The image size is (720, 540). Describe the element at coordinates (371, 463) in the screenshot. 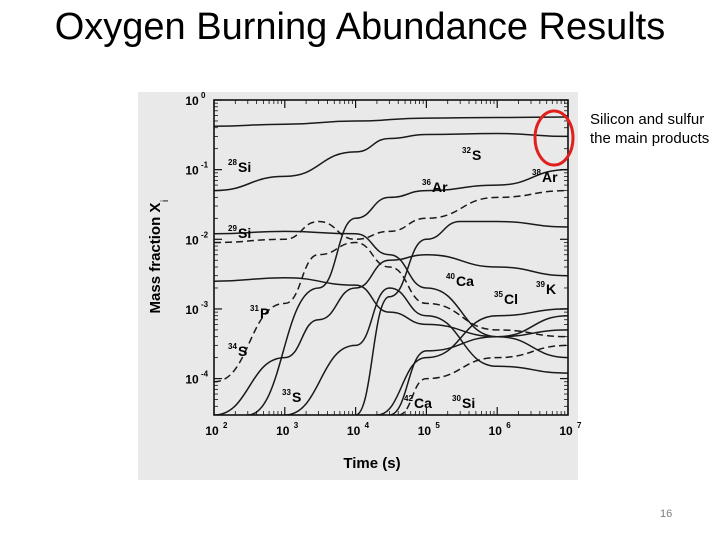

I see `x-axis-label: Time (s)` at that location.